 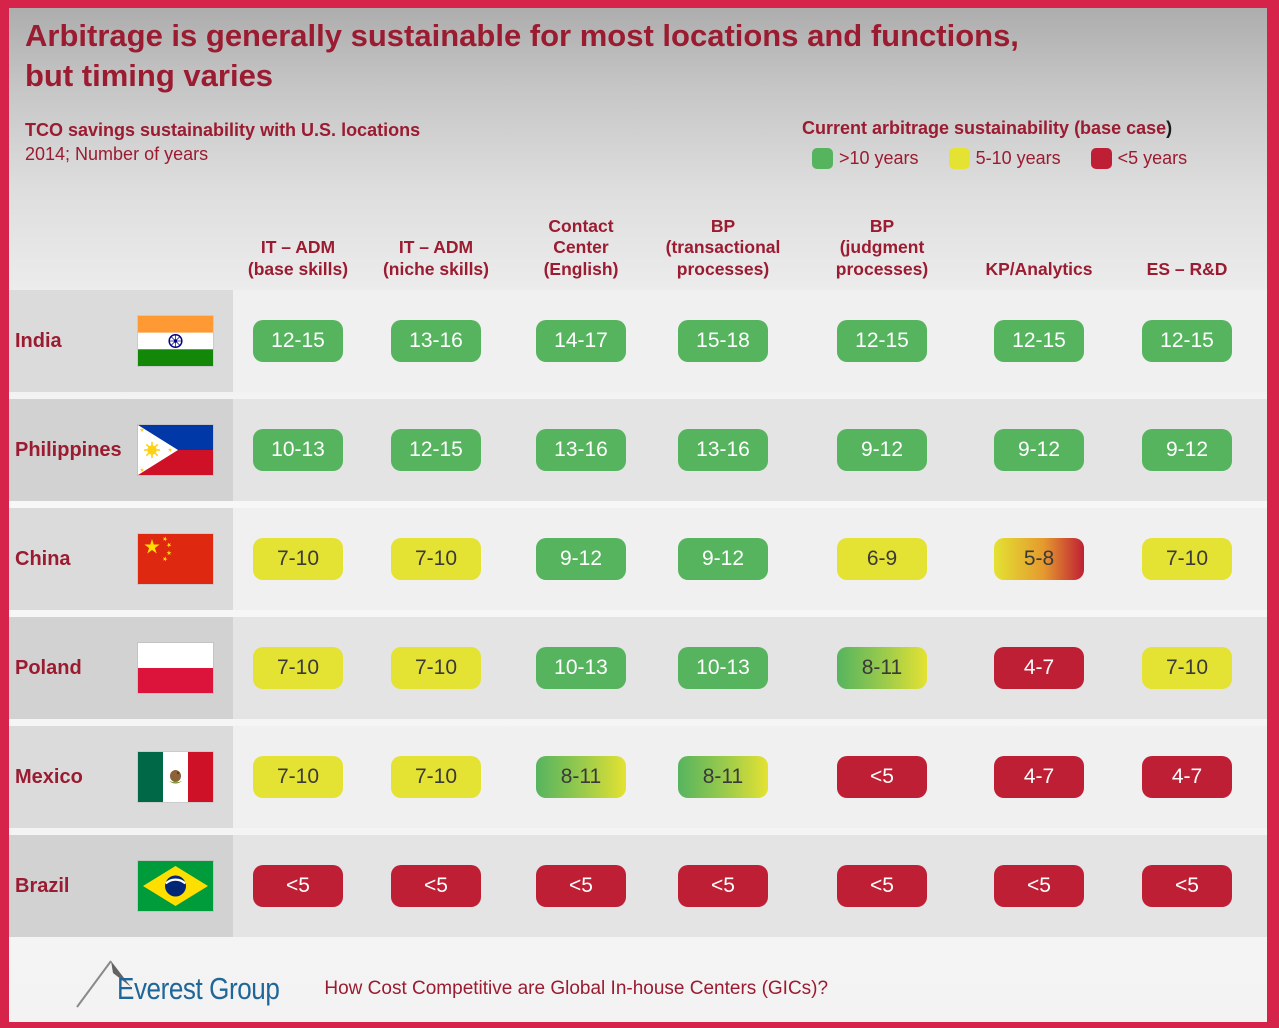 I want to click on everest-group-logo: Everest Group, so click(x=193, y=984).